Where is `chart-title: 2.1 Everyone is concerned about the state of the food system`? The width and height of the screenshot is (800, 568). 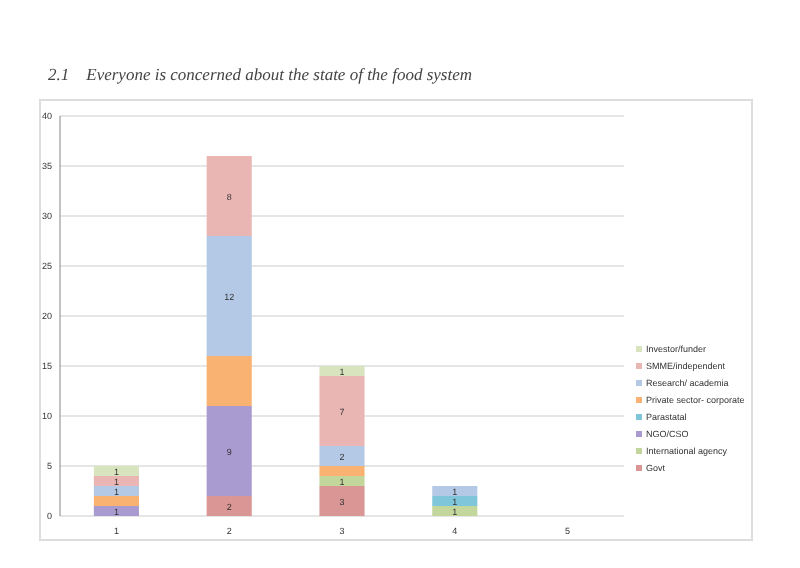
chart-title: 2.1 Everyone is concerned about the state of the food system is located at coordinates (260, 74).